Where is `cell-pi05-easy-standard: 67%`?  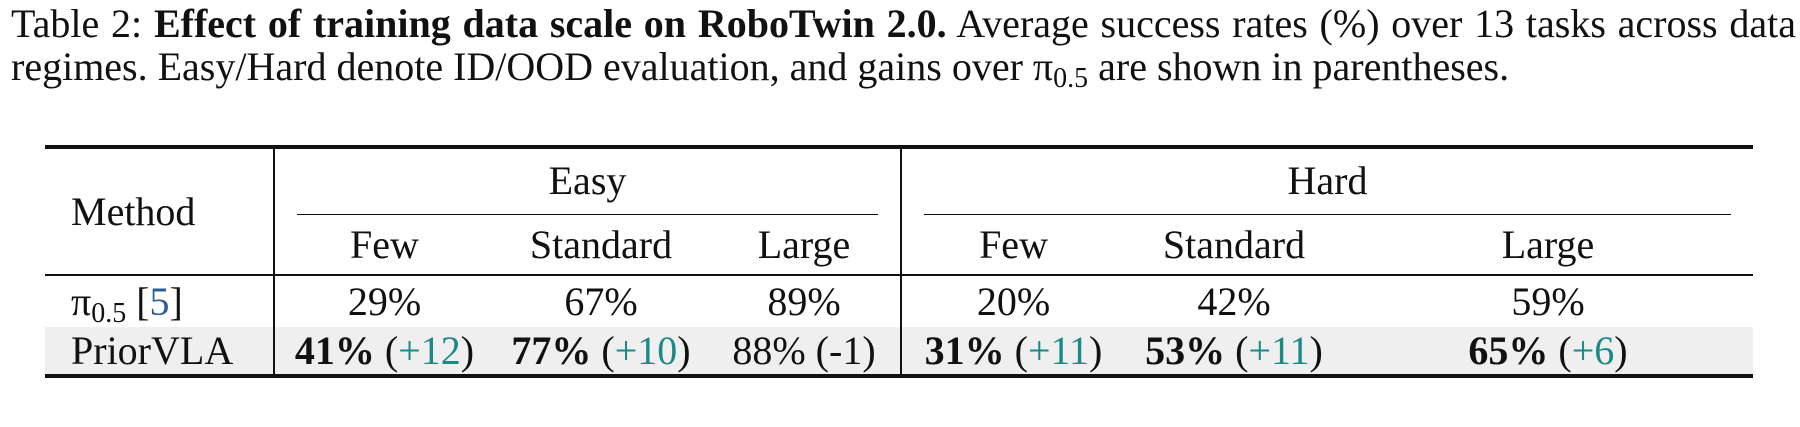
cell-pi05-easy-standard: 67% is located at coordinates (601, 301).